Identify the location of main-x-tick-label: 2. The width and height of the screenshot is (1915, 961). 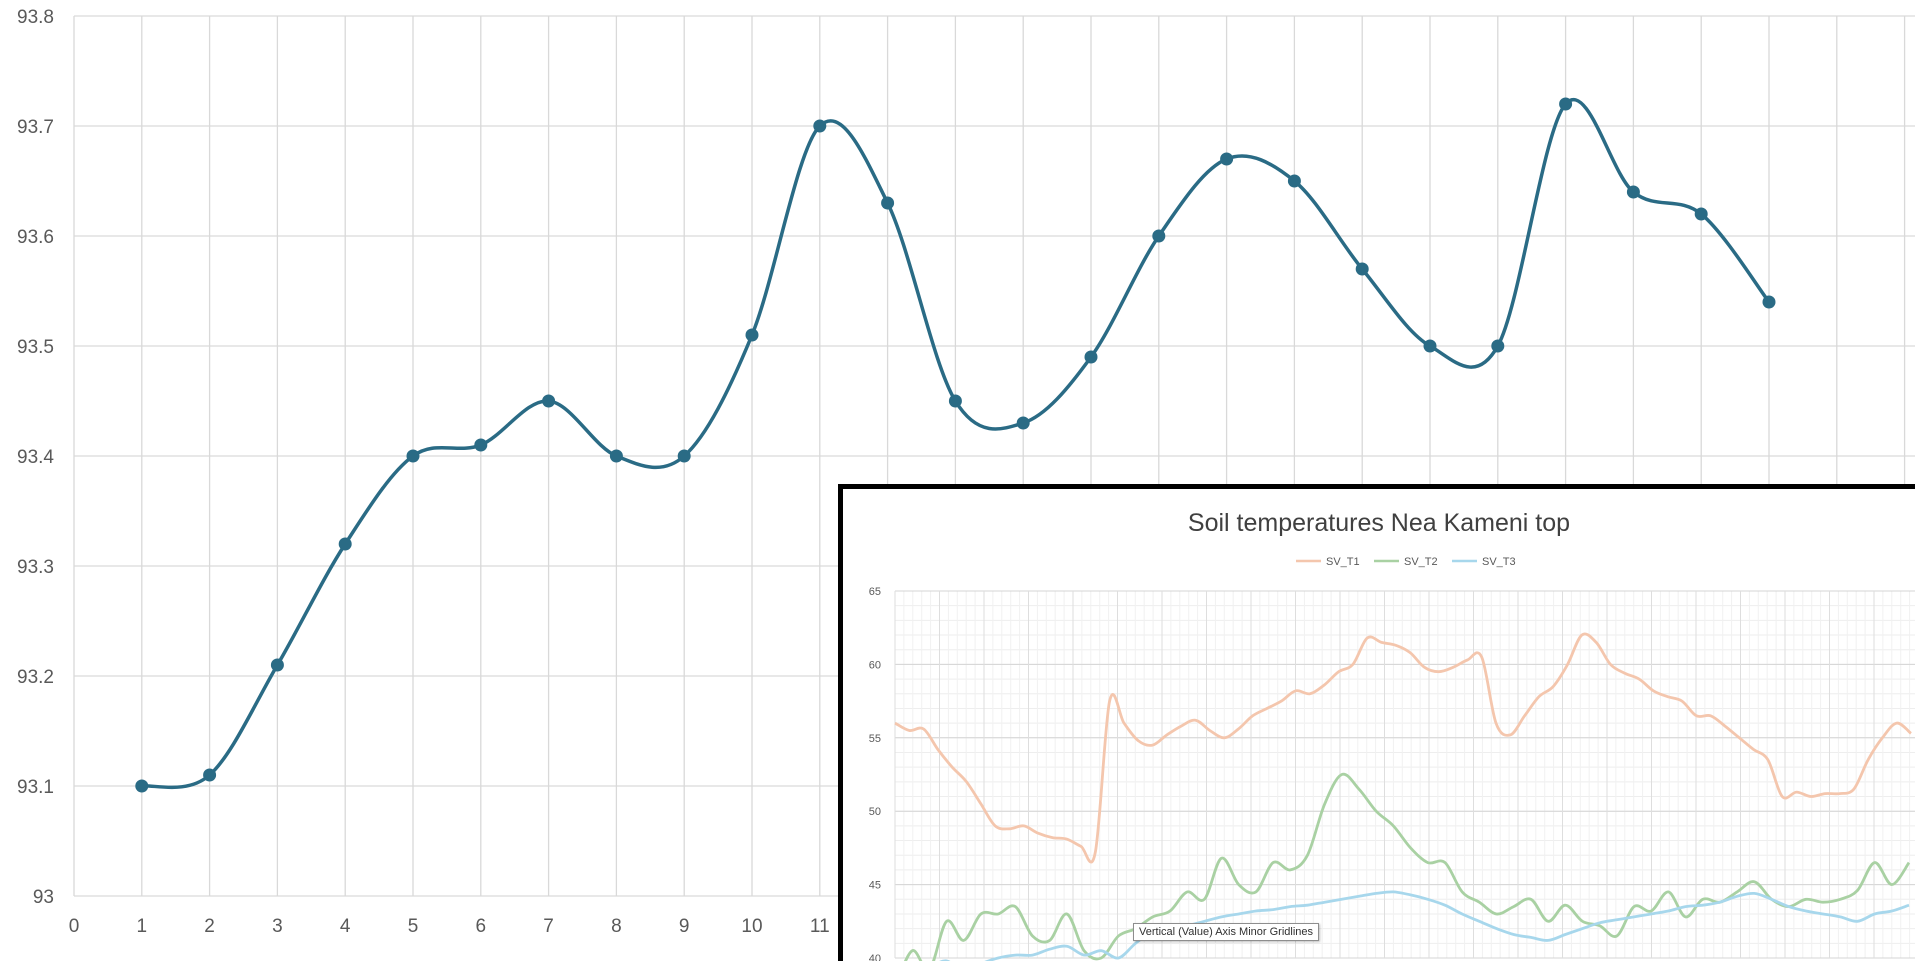
(209, 926).